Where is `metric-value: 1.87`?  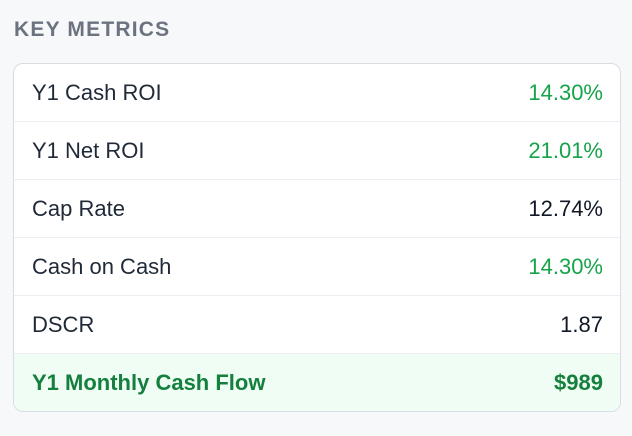 metric-value: 1.87 is located at coordinates (581, 324).